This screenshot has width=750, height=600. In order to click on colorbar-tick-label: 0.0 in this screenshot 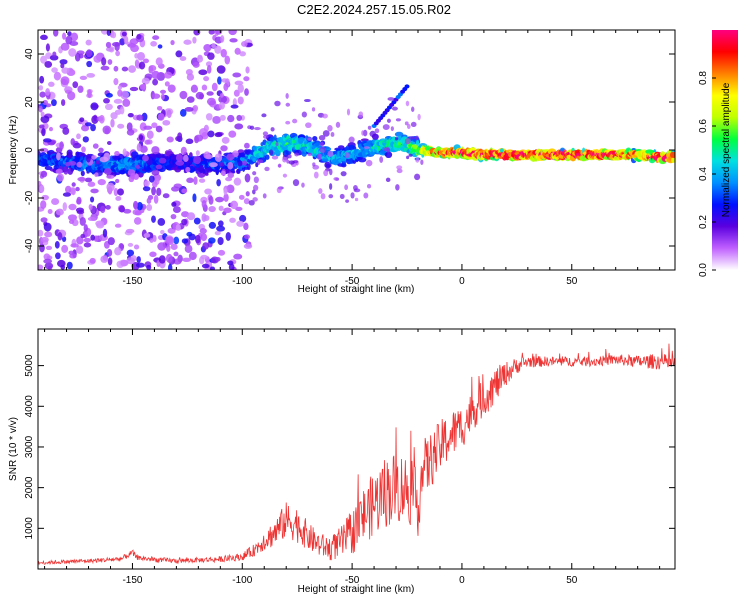, I will do `click(703, 270)`.